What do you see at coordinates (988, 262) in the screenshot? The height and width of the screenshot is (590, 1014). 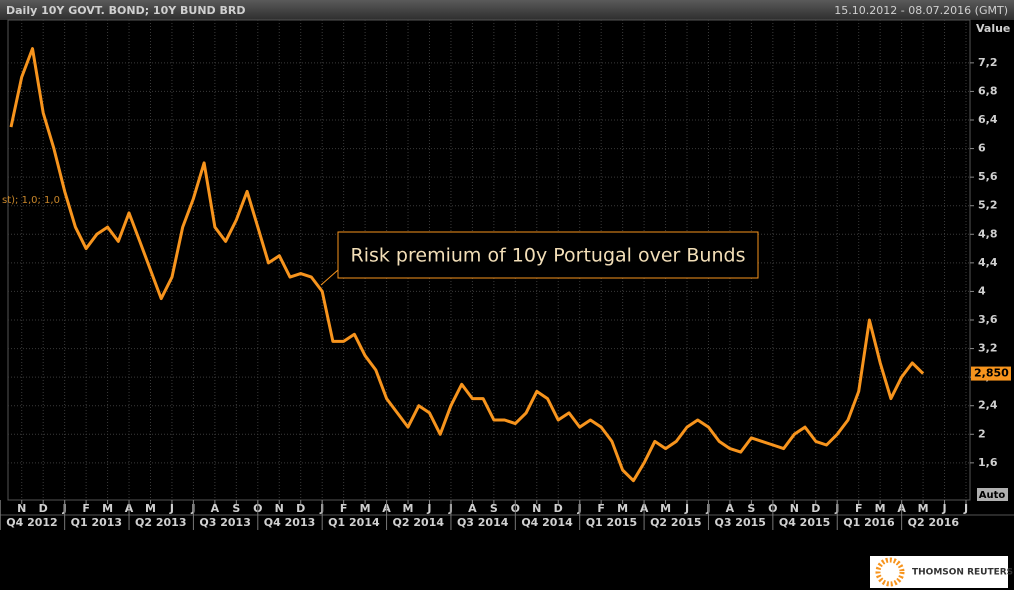 I see `y-tick-label: 4,4` at bounding box center [988, 262].